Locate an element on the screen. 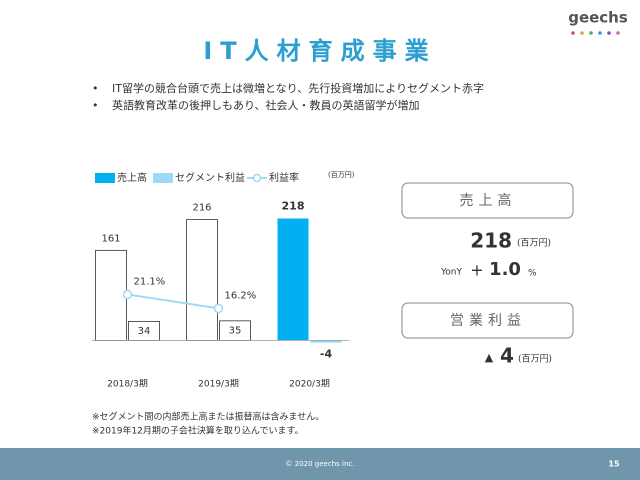 This screenshot has height=480, width=640. kpi-label: 営業利益 is located at coordinates (488, 321).